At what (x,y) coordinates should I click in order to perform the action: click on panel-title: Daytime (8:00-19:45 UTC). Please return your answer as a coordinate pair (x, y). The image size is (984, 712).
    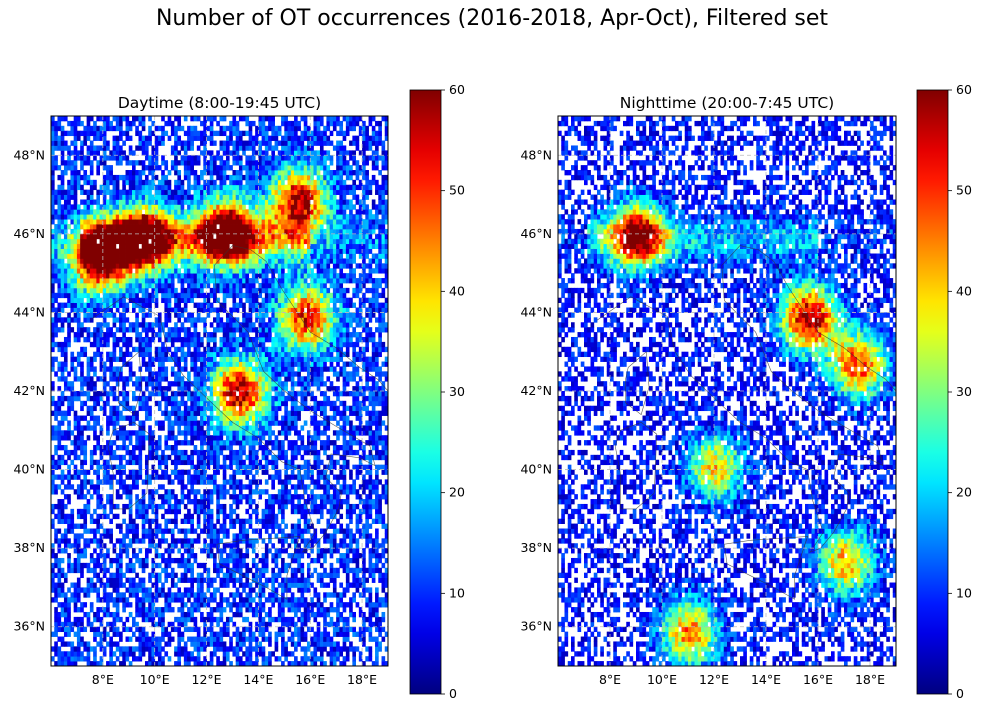
    Looking at the image, I should click on (219, 103).